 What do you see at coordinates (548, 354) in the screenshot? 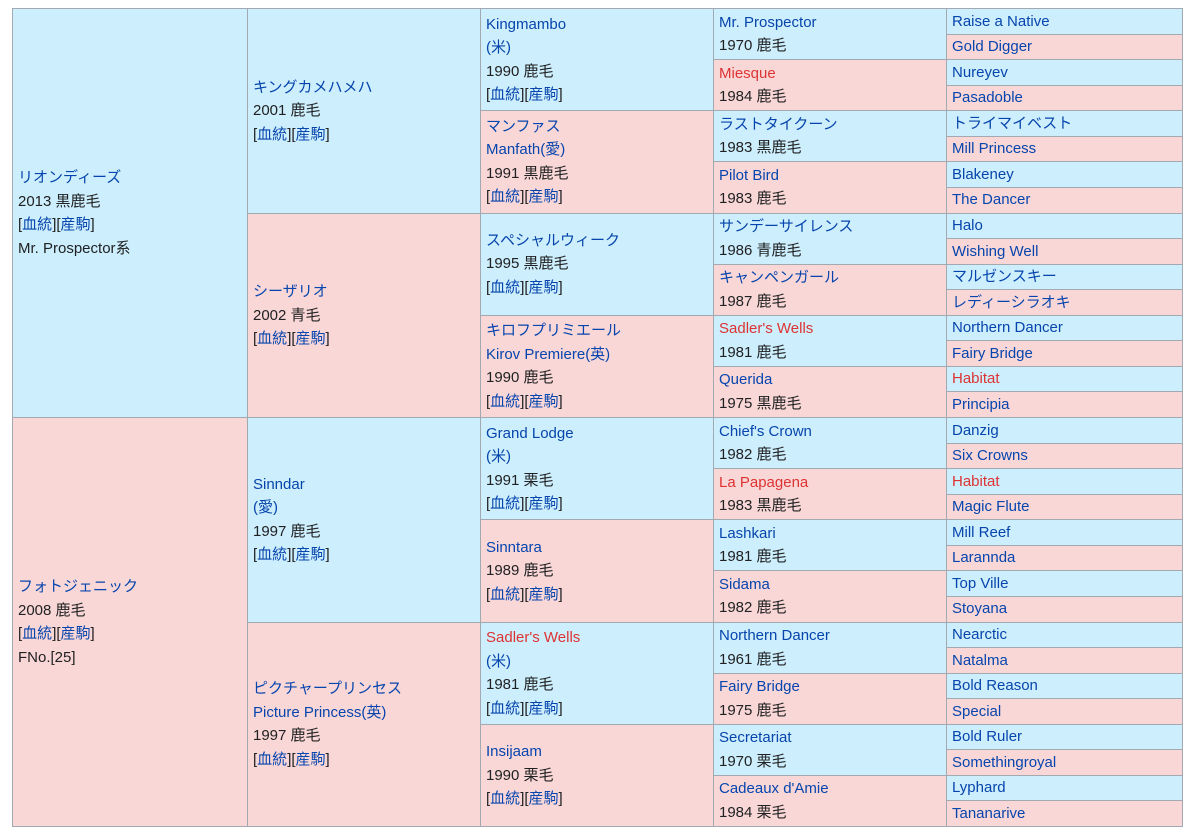
I see `gen3-3-alt-name-link: Kirov Premiere(英)` at bounding box center [548, 354].